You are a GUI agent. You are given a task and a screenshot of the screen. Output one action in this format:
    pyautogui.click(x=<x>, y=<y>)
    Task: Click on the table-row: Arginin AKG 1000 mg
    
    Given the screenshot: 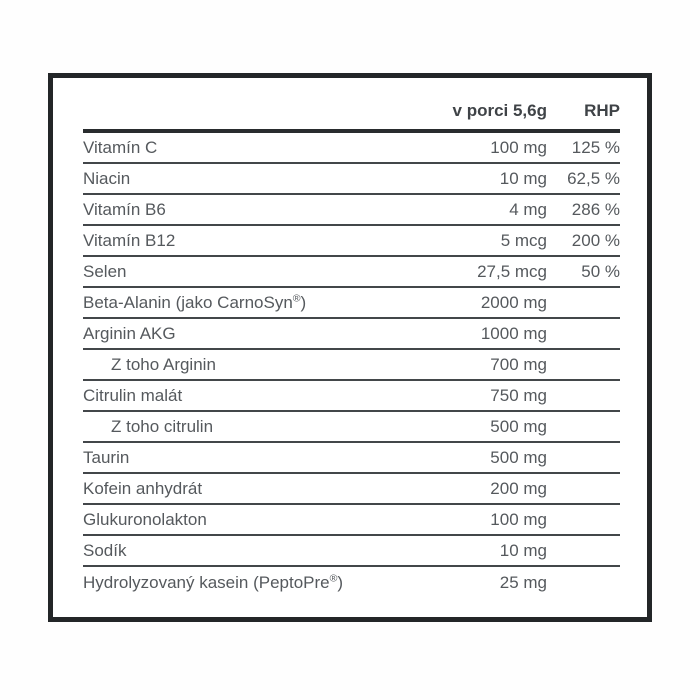 What is the action you would take?
    pyautogui.click(x=351, y=334)
    